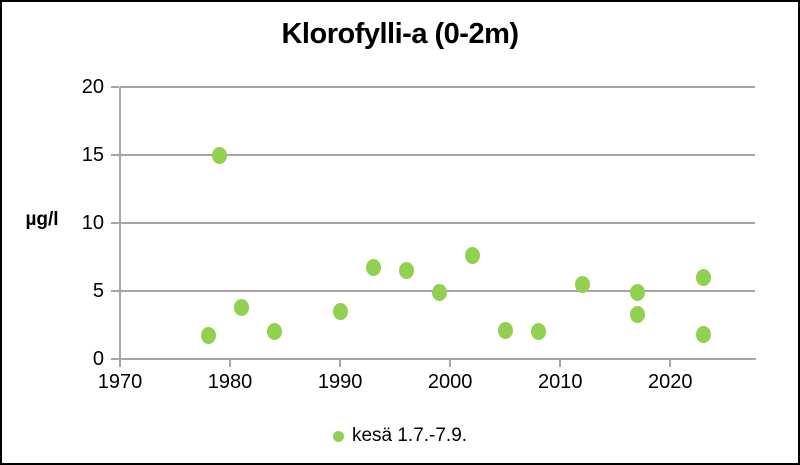 The width and height of the screenshot is (800, 465). Describe the element at coordinates (340, 382) in the screenshot. I see `x-tick-label: 1990` at that location.